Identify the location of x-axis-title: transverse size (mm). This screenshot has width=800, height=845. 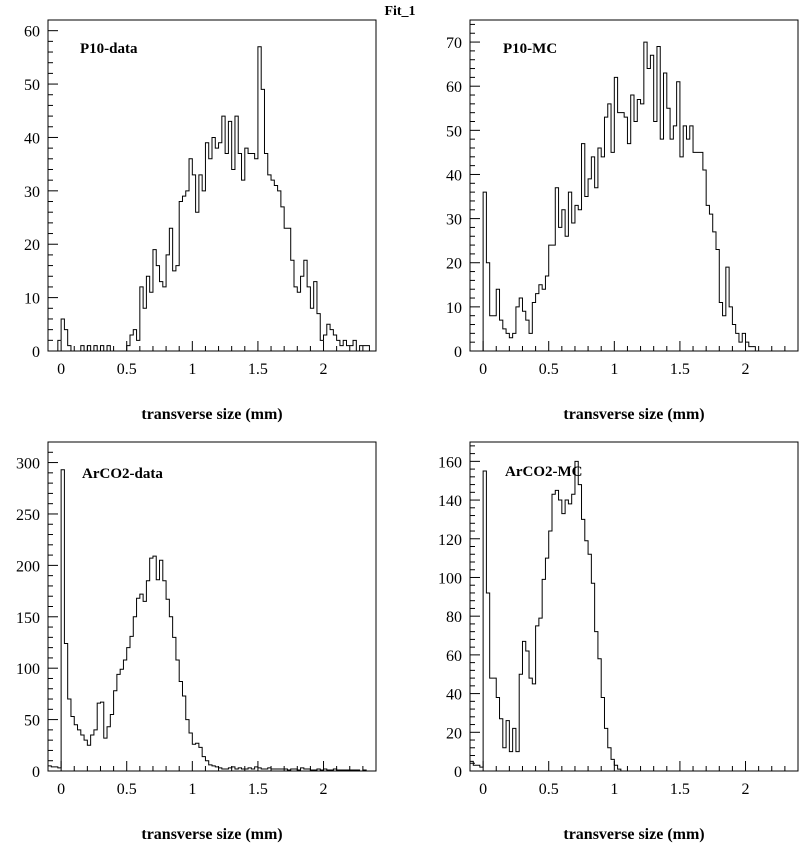
(633, 834).